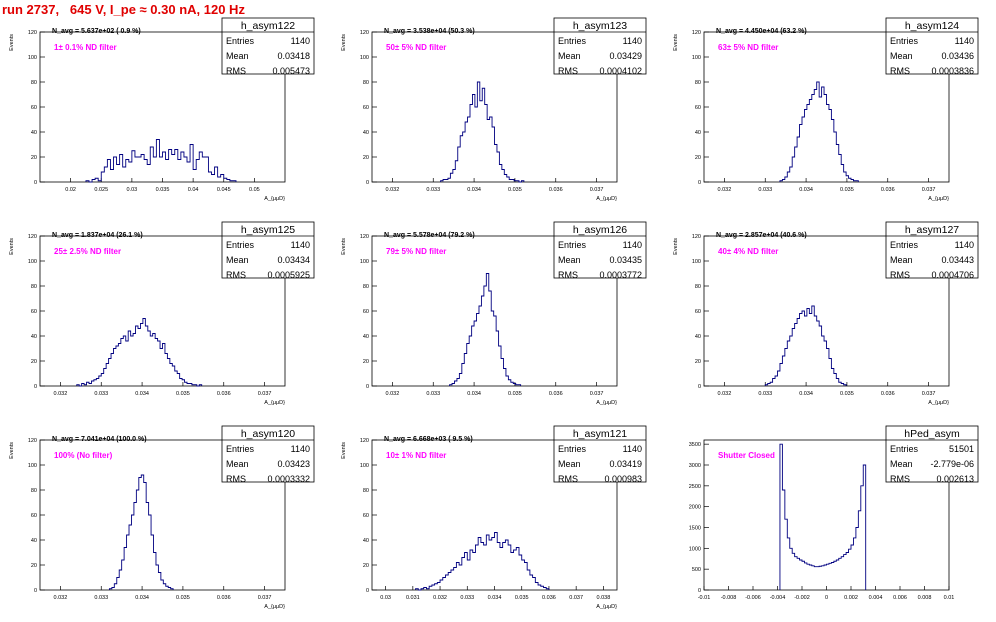 The image size is (996, 622). I want to click on filter-annotation: 79± 5% ND filter, so click(416, 251).